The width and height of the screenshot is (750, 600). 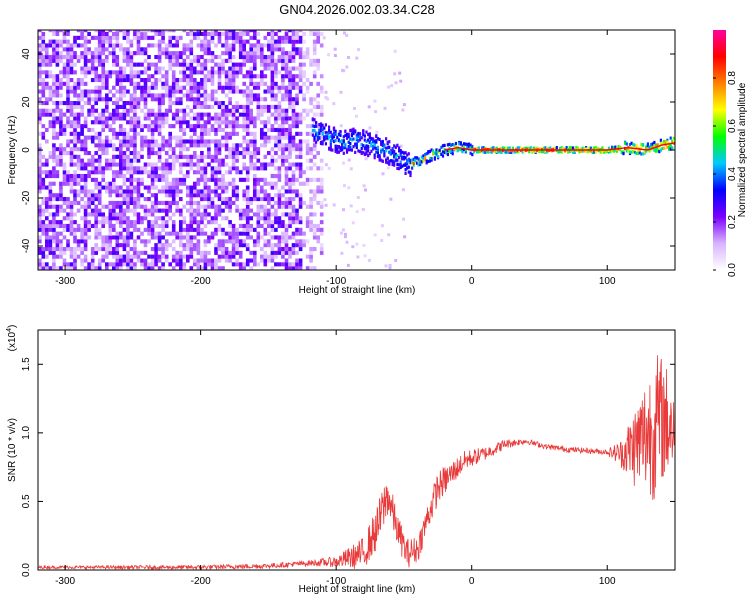 What do you see at coordinates (12, 338) in the screenshot?
I see `snr-multiplier-label: (x104)` at bounding box center [12, 338].